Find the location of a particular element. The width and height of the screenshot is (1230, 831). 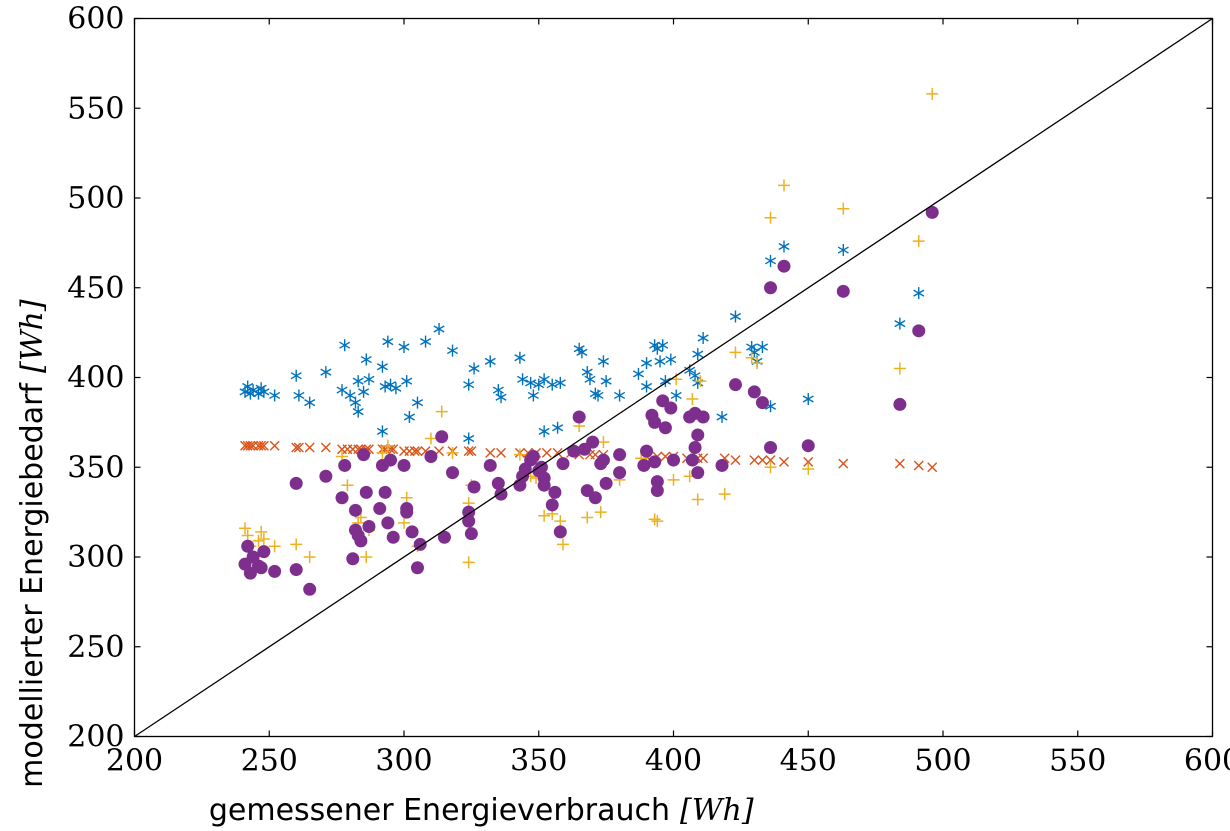

x-tick-label: 250 is located at coordinates (269, 761).